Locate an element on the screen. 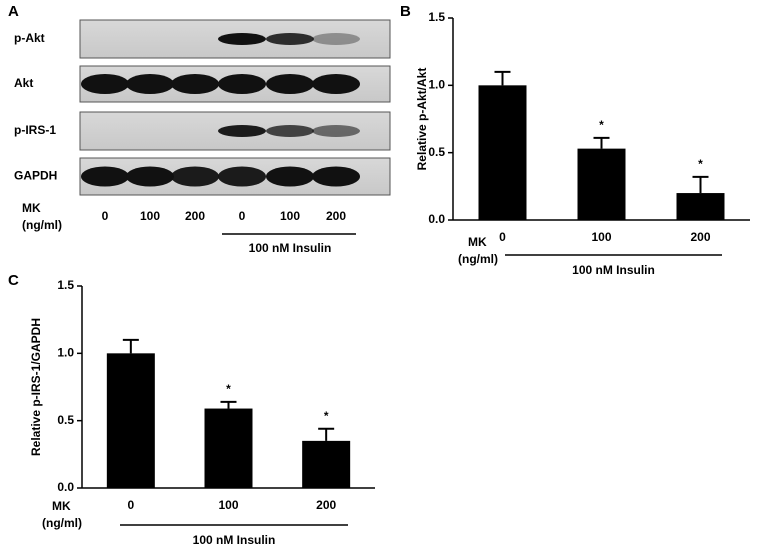 The height and width of the screenshot is (552, 769). panel-label: C is located at coordinates (13, 280).